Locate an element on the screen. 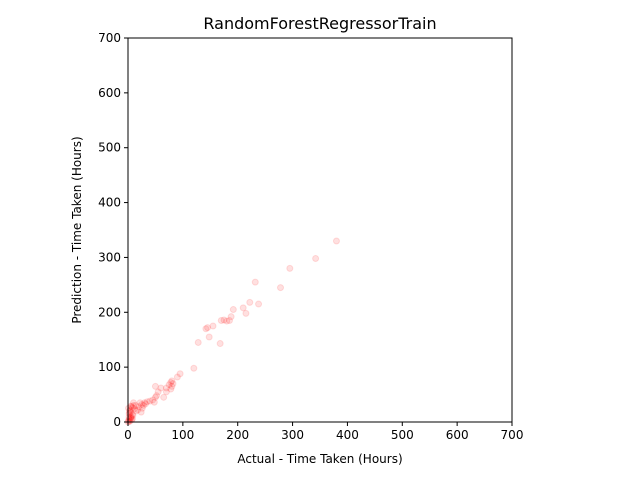 The width and height of the screenshot is (640, 484). x-tick-label: 200 is located at coordinates (237, 435).